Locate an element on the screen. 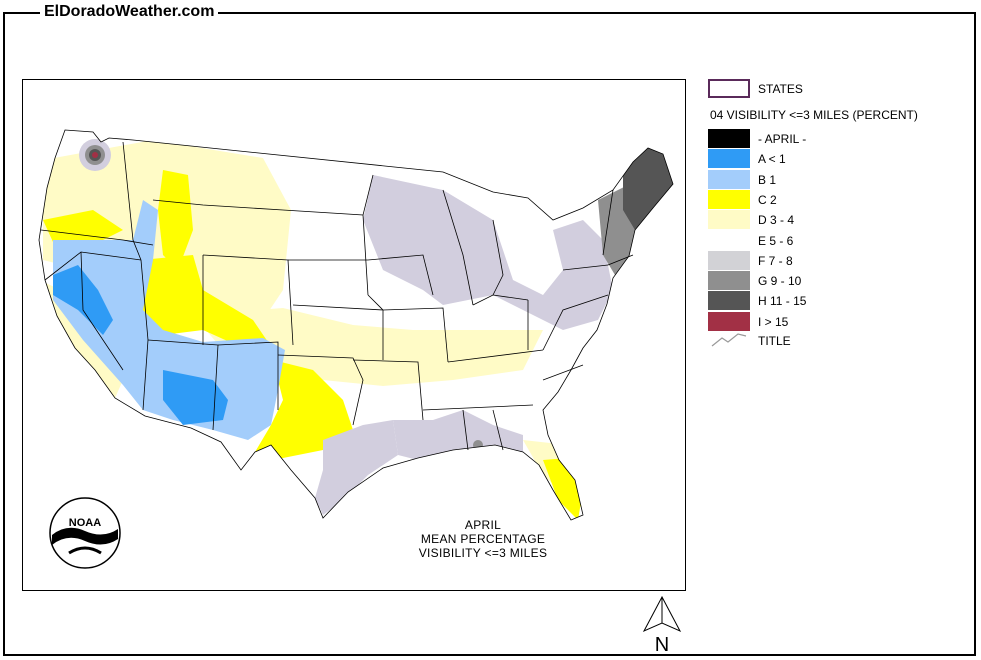 The image size is (981, 660). zone-f-upper-midwest is located at coordinates (488, 252).